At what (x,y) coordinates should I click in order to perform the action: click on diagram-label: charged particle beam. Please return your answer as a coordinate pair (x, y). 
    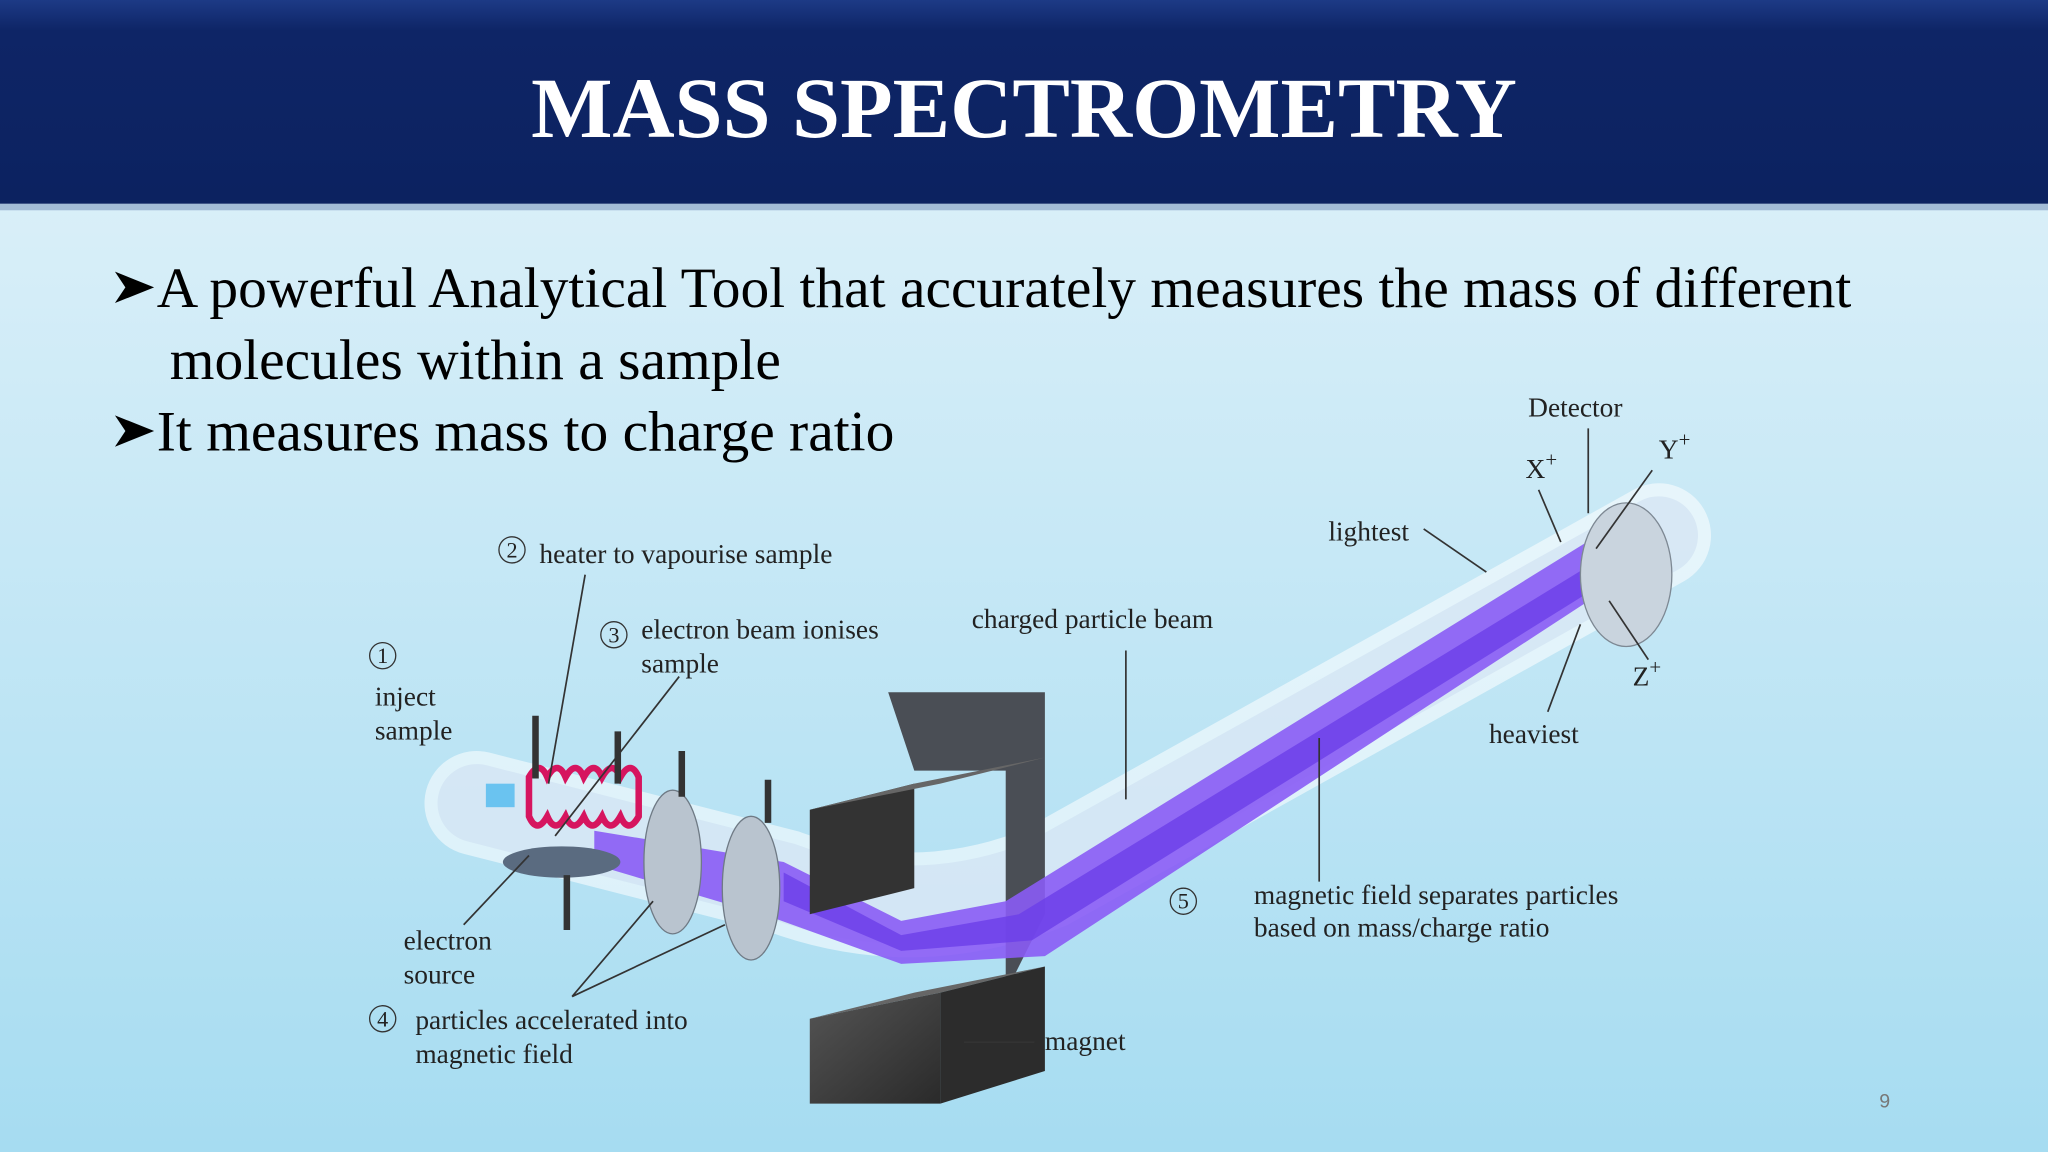
    Looking at the image, I should click on (1092, 619).